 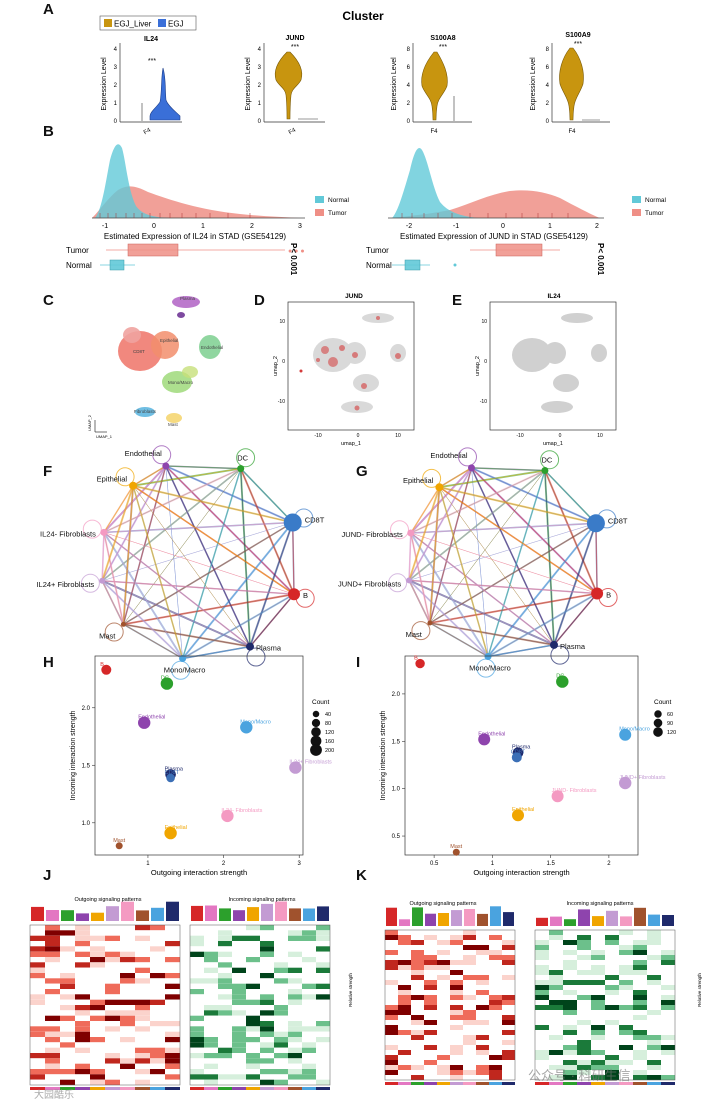 What do you see at coordinates (48, 9) in the screenshot?
I see `panel-label-a: A` at bounding box center [48, 9].